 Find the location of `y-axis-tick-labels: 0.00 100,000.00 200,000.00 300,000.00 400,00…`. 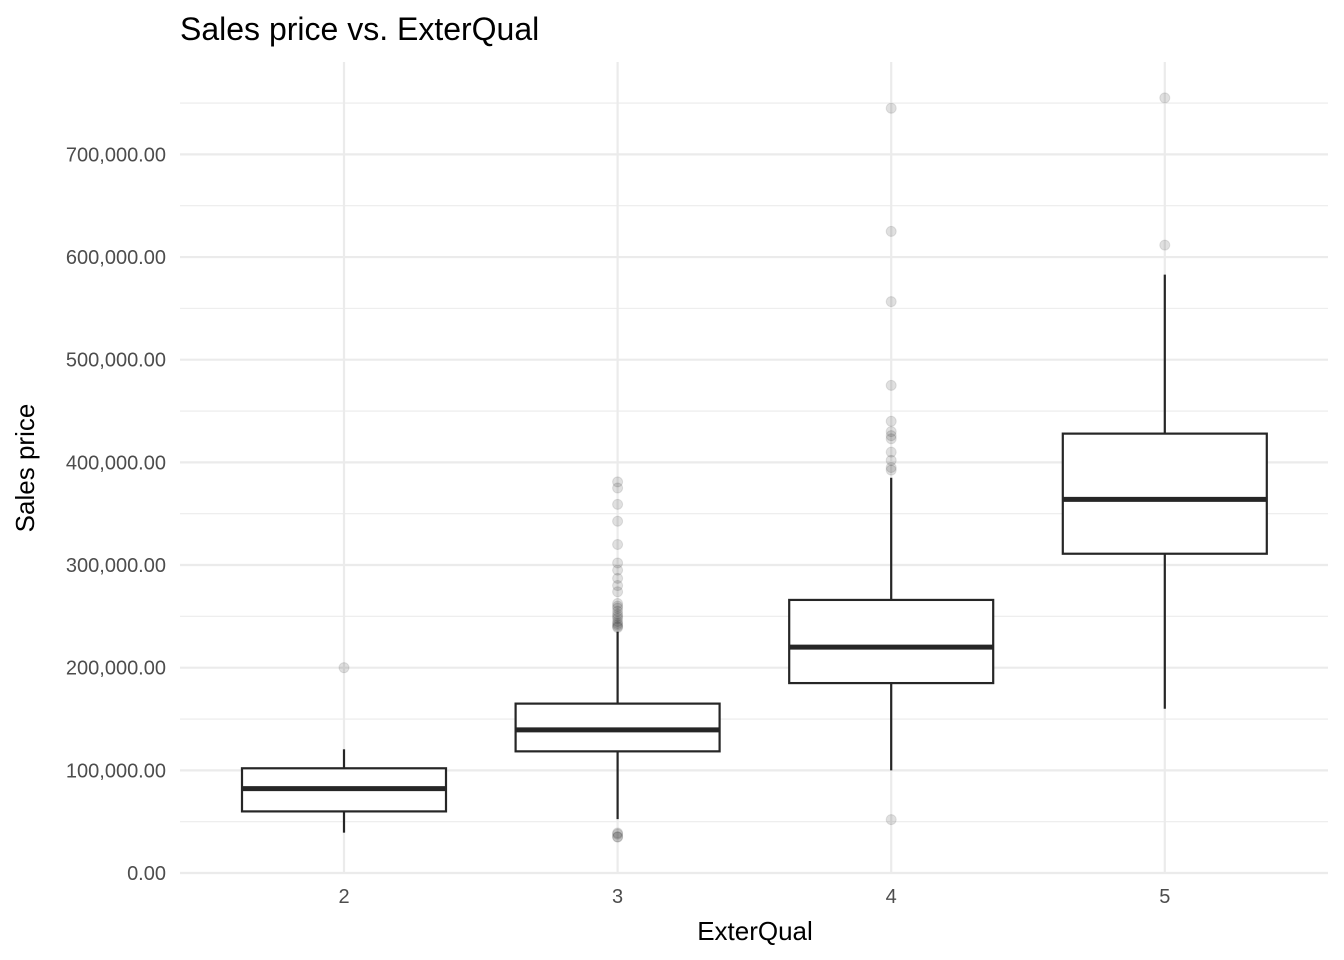

y-axis-tick-labels: 0.00 100,000.00 200,000.00 300,000.00 400,00… is located at coordinates (116, 514).